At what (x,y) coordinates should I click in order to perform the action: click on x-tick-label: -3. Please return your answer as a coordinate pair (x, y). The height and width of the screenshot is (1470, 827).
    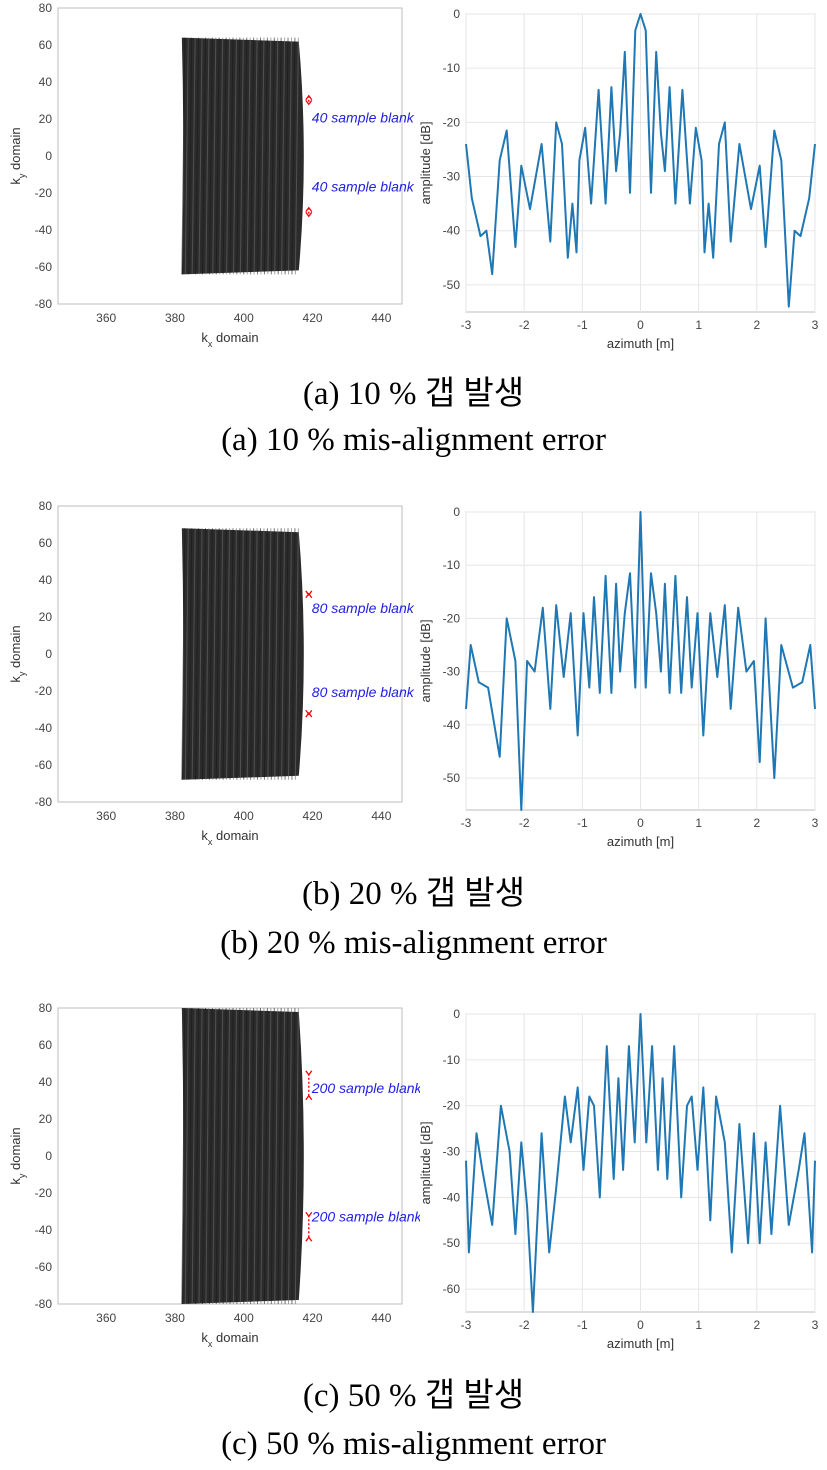
    Looking at the image, I should click on (466, 325).